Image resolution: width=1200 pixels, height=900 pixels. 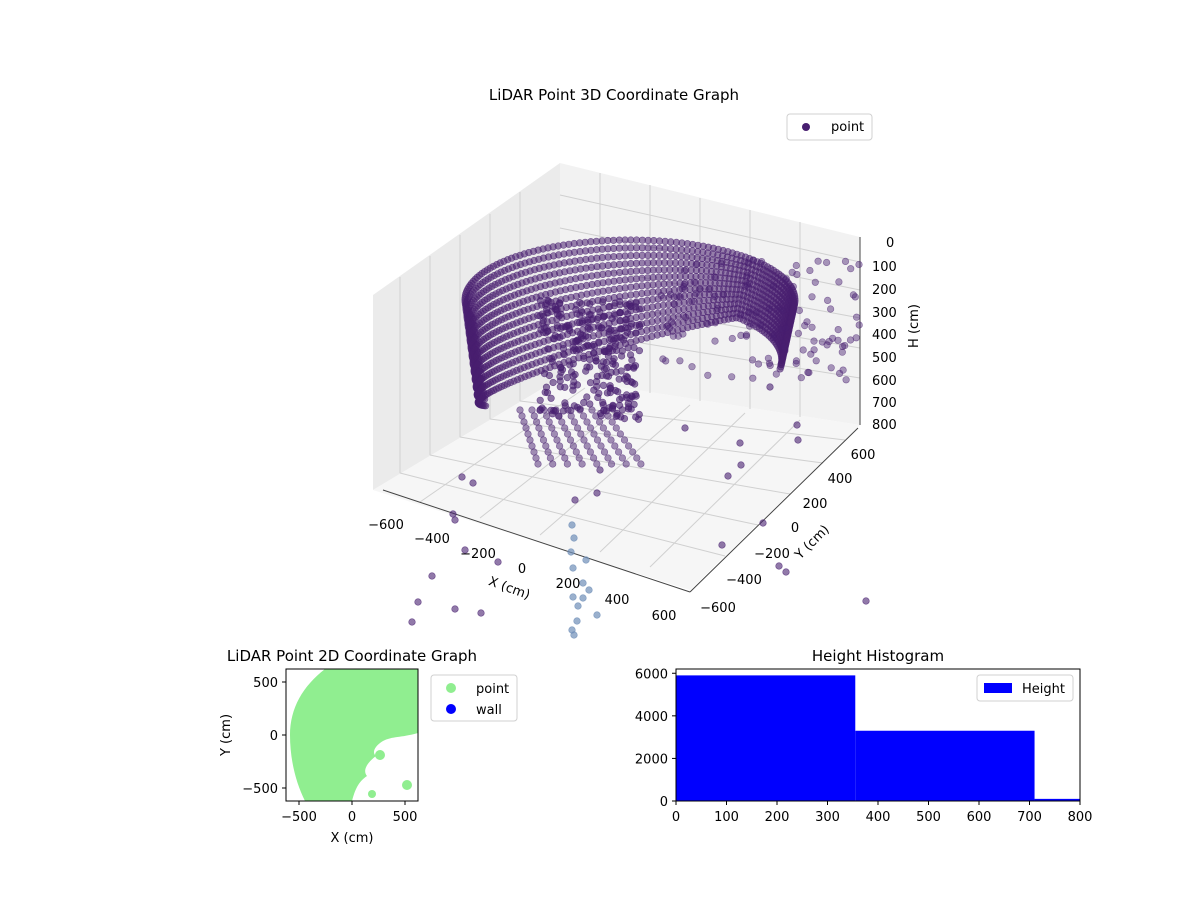 I want to click on histogram-bars, so click(x=878, y=738).